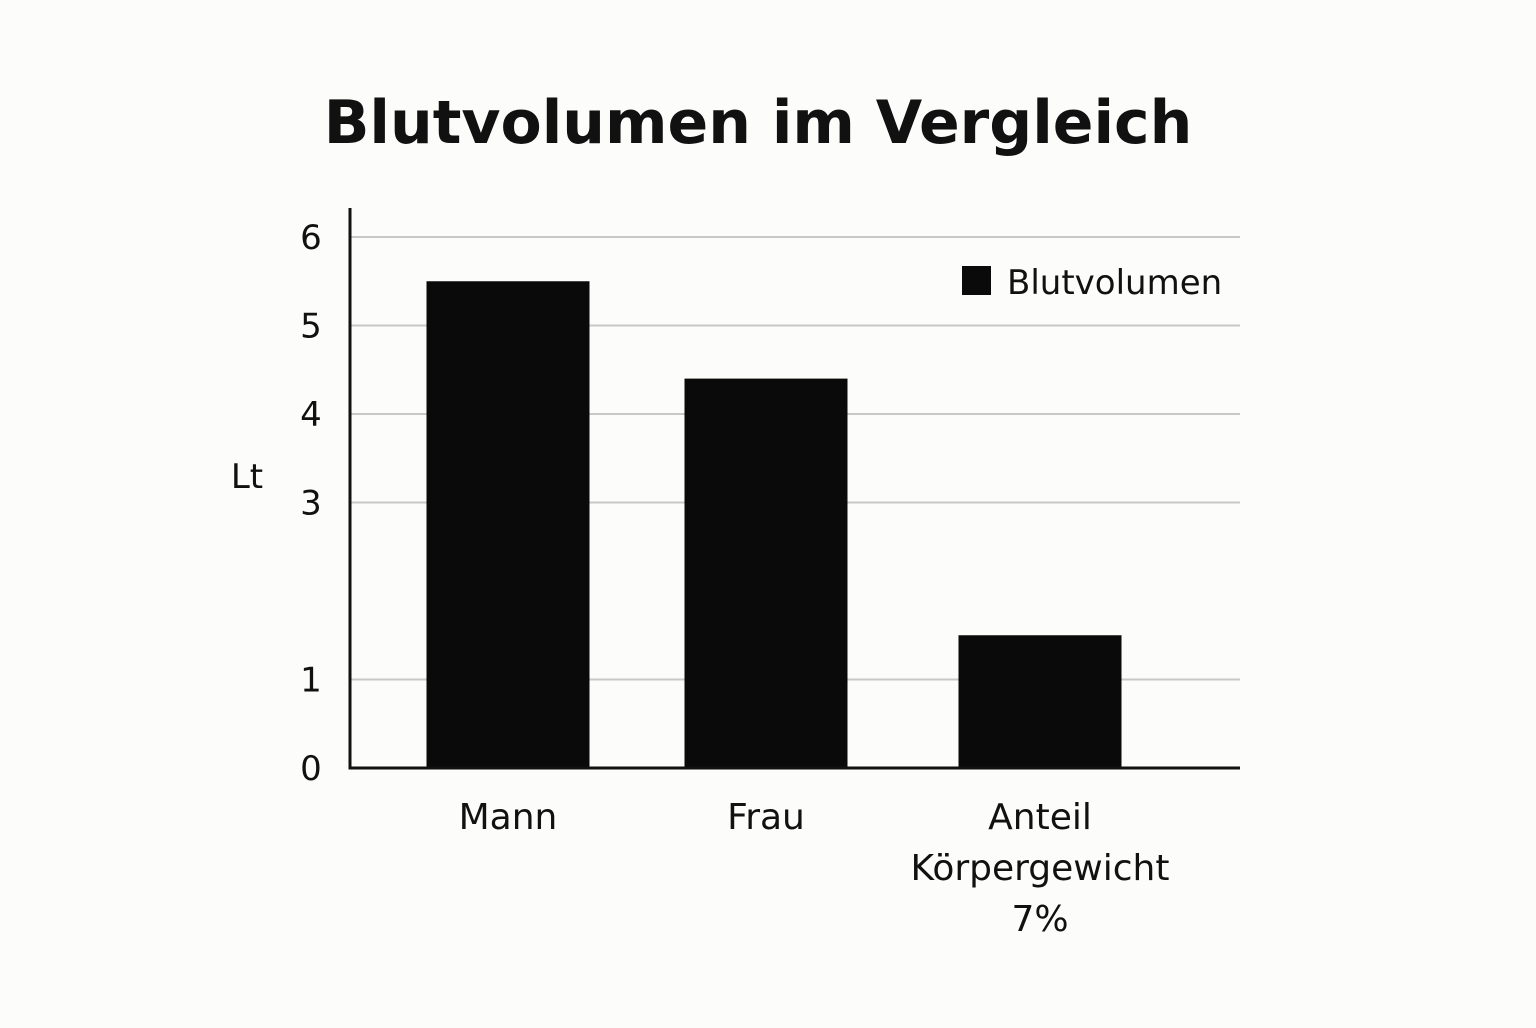  Describe the element at coordinates (311, 681) in the screenshot. I see `y-tick-label: 1` at that location.